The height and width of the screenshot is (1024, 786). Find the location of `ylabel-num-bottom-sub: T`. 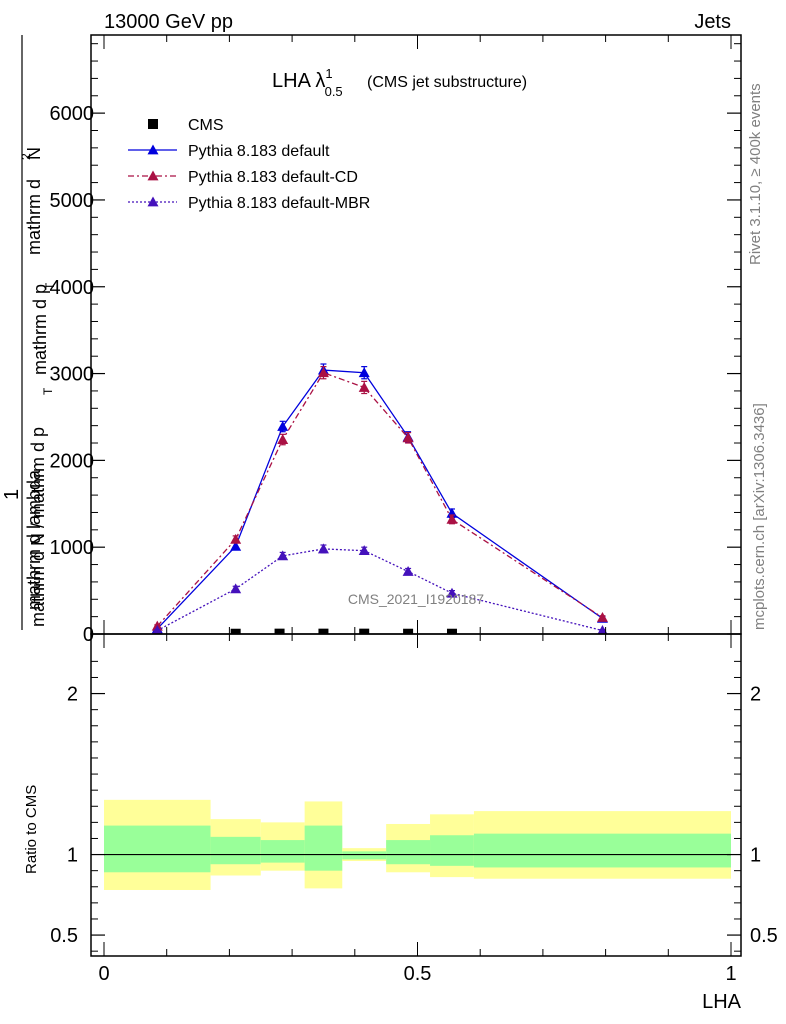

ylabel-num-bottom-sub: T is located at coordinates (50, 286).